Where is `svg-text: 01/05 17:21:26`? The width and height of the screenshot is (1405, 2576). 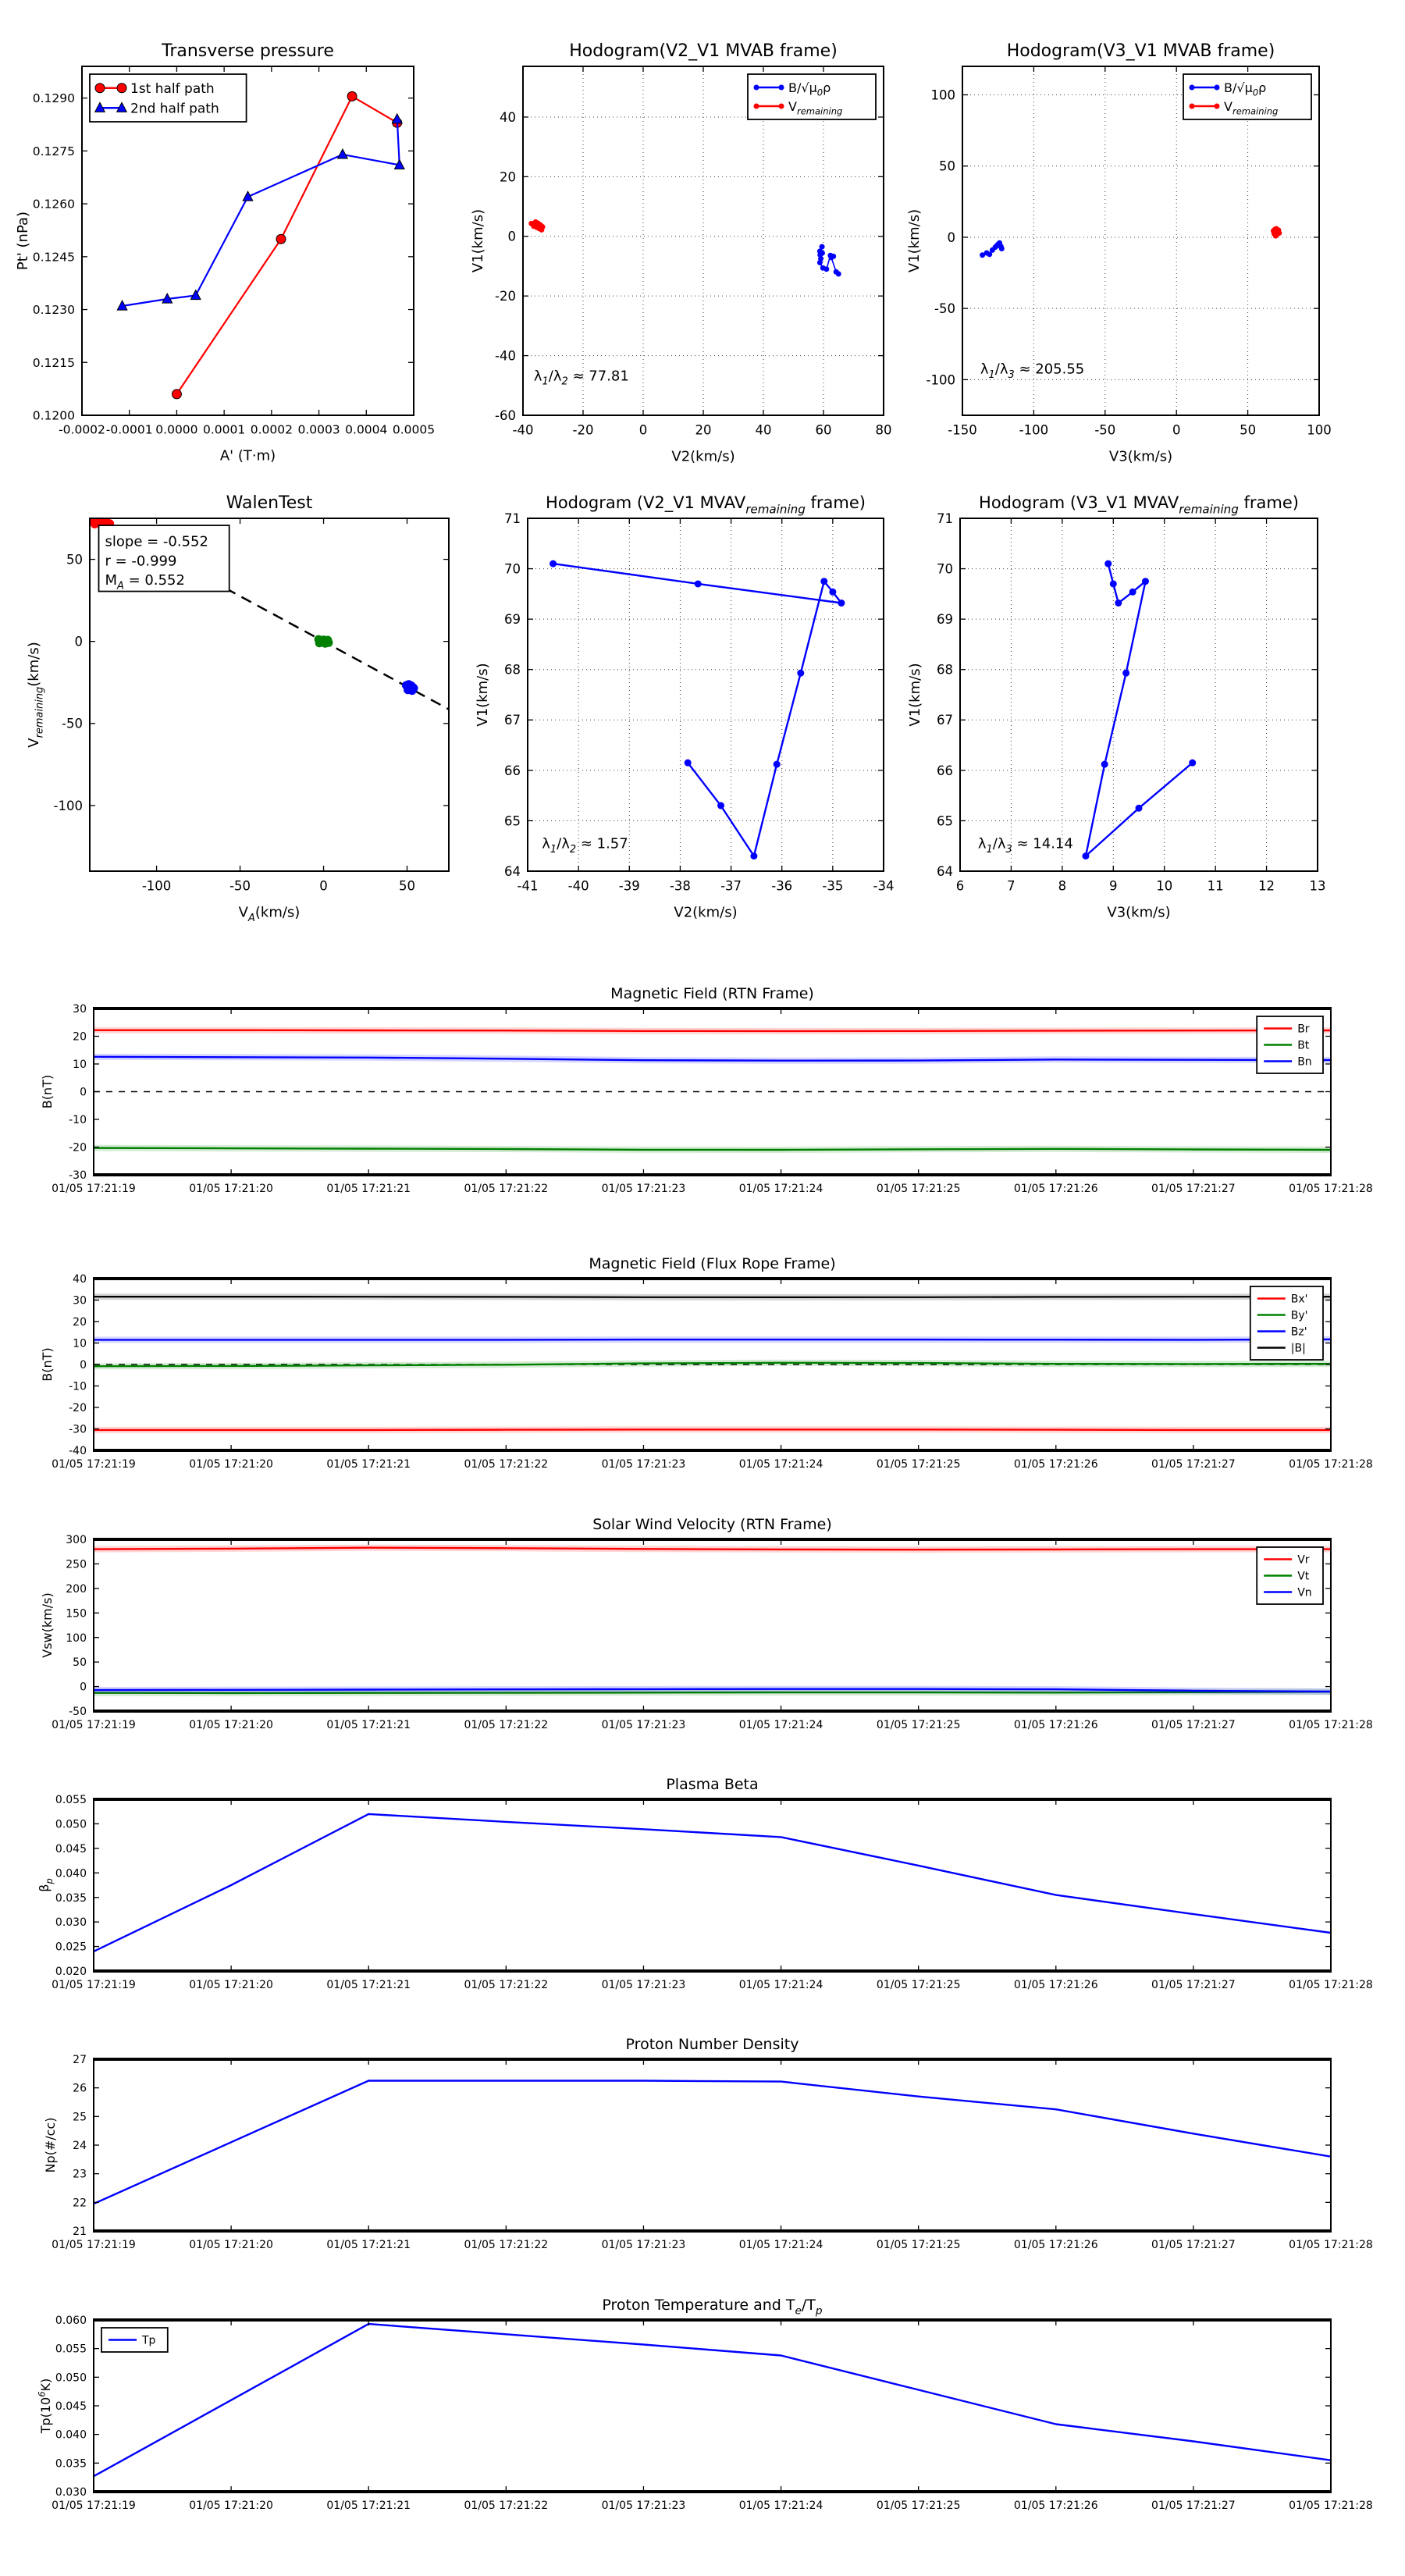 svg-text: 01/05 17:21:26 is located at coordinates (1056, 1464).